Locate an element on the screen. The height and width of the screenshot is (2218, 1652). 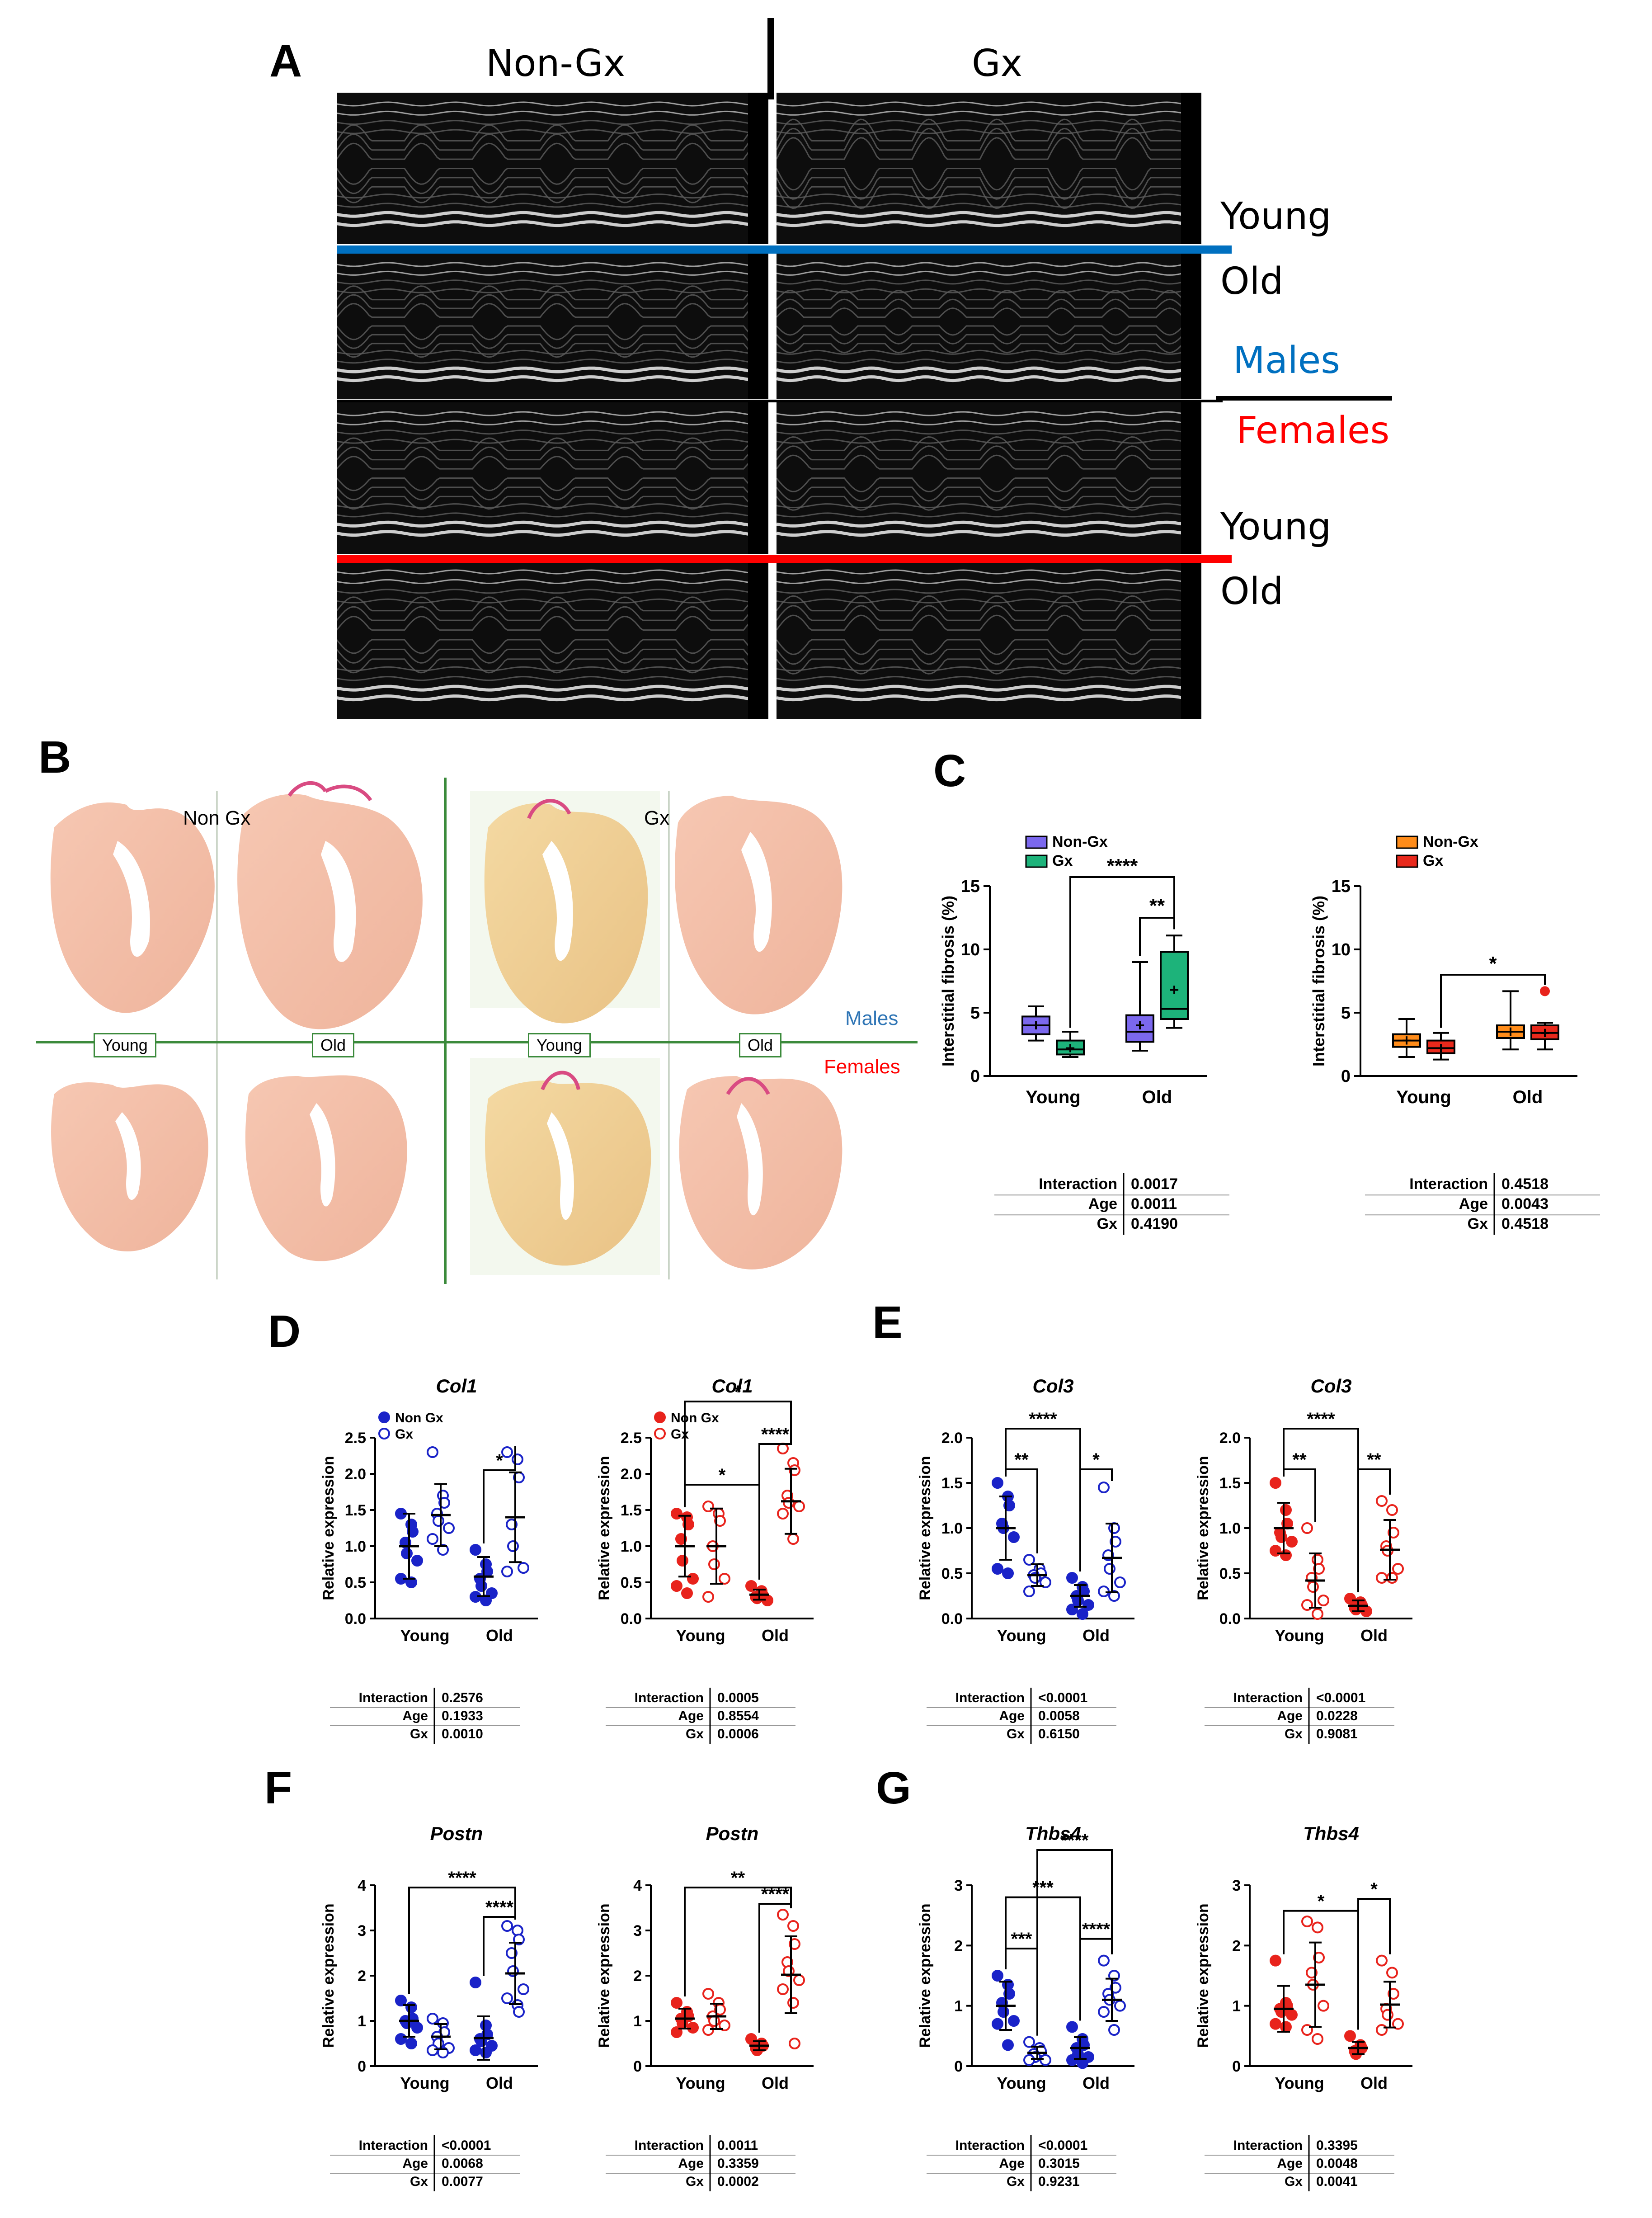
legend-label: Non-Gx is located at coordinates (1451, 841).